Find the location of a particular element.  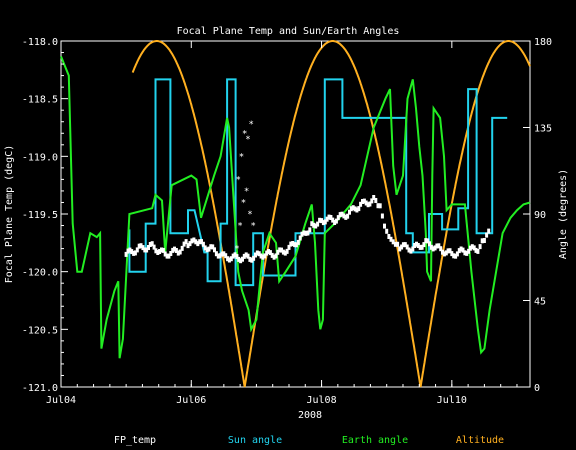

legend: FP_temp Sun angle Earth angle Altitude is located at coordinates (309, 440).